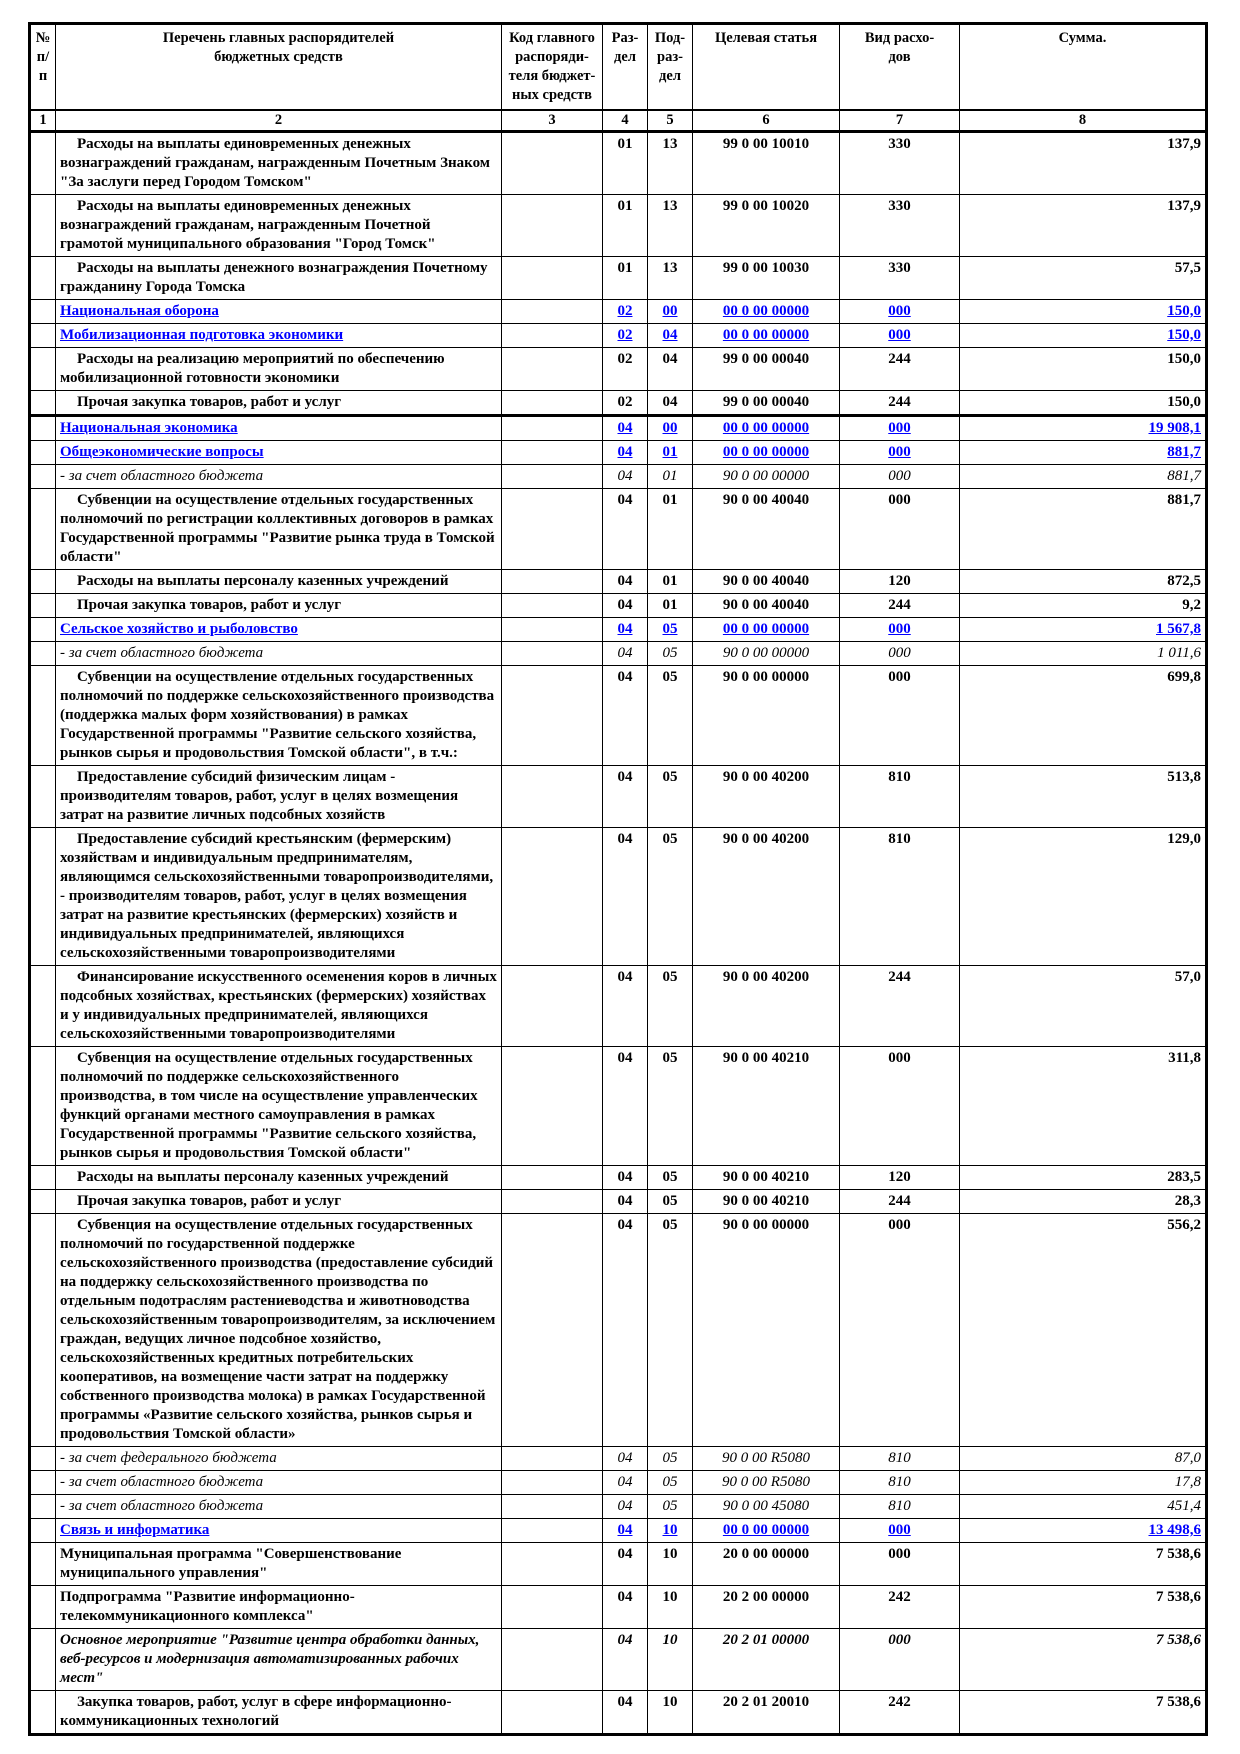 The width and height of the screenshot is (1240, 1754). Describe the element at coordinates (766, 896) in the screenshot. I see `row-target-cell: 90 0 00 40200` at that location.